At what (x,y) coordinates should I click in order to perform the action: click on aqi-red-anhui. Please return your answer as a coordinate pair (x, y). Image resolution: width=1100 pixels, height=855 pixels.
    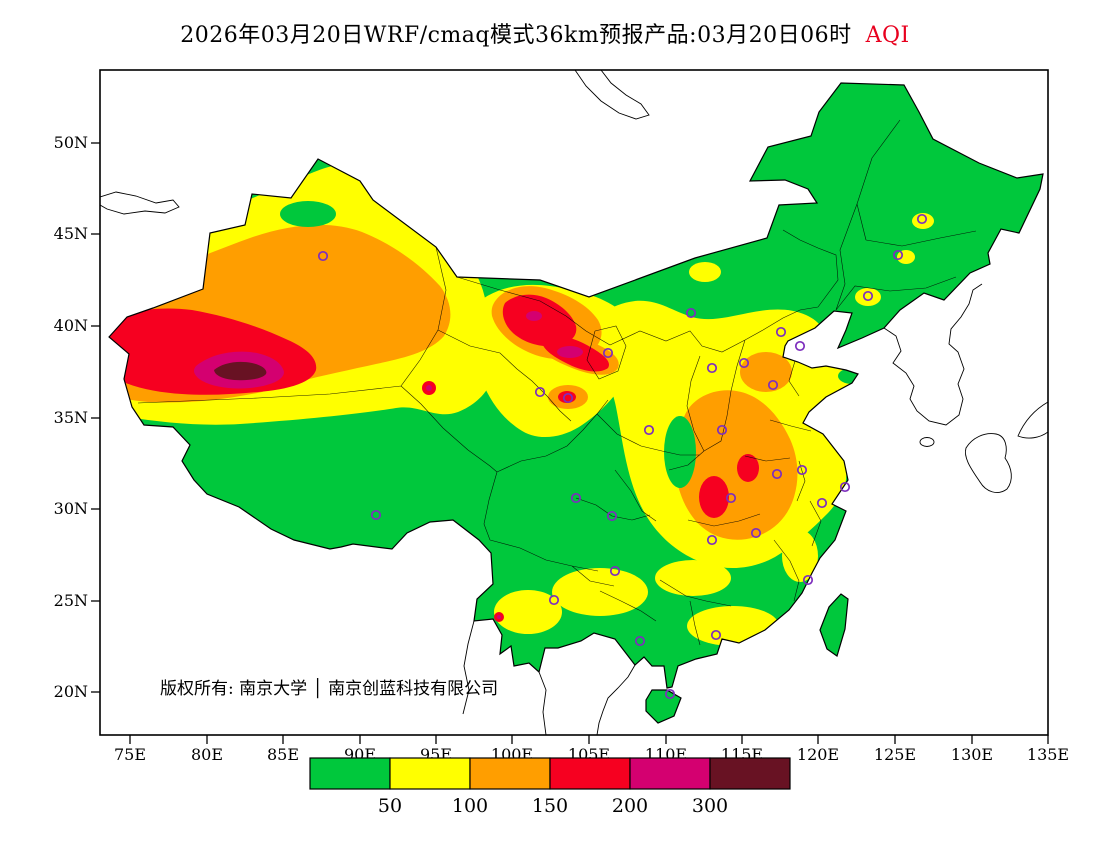
    Looking at the image, I should click on (748, 468).